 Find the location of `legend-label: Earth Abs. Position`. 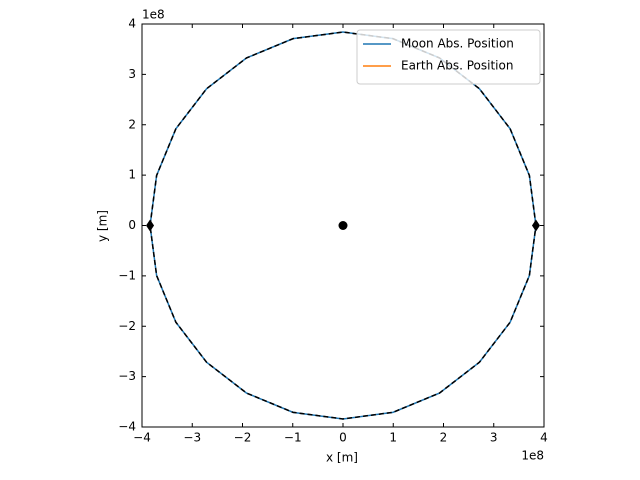

legend-label: Earth Abs. Position is located at coordinates (457, 66).